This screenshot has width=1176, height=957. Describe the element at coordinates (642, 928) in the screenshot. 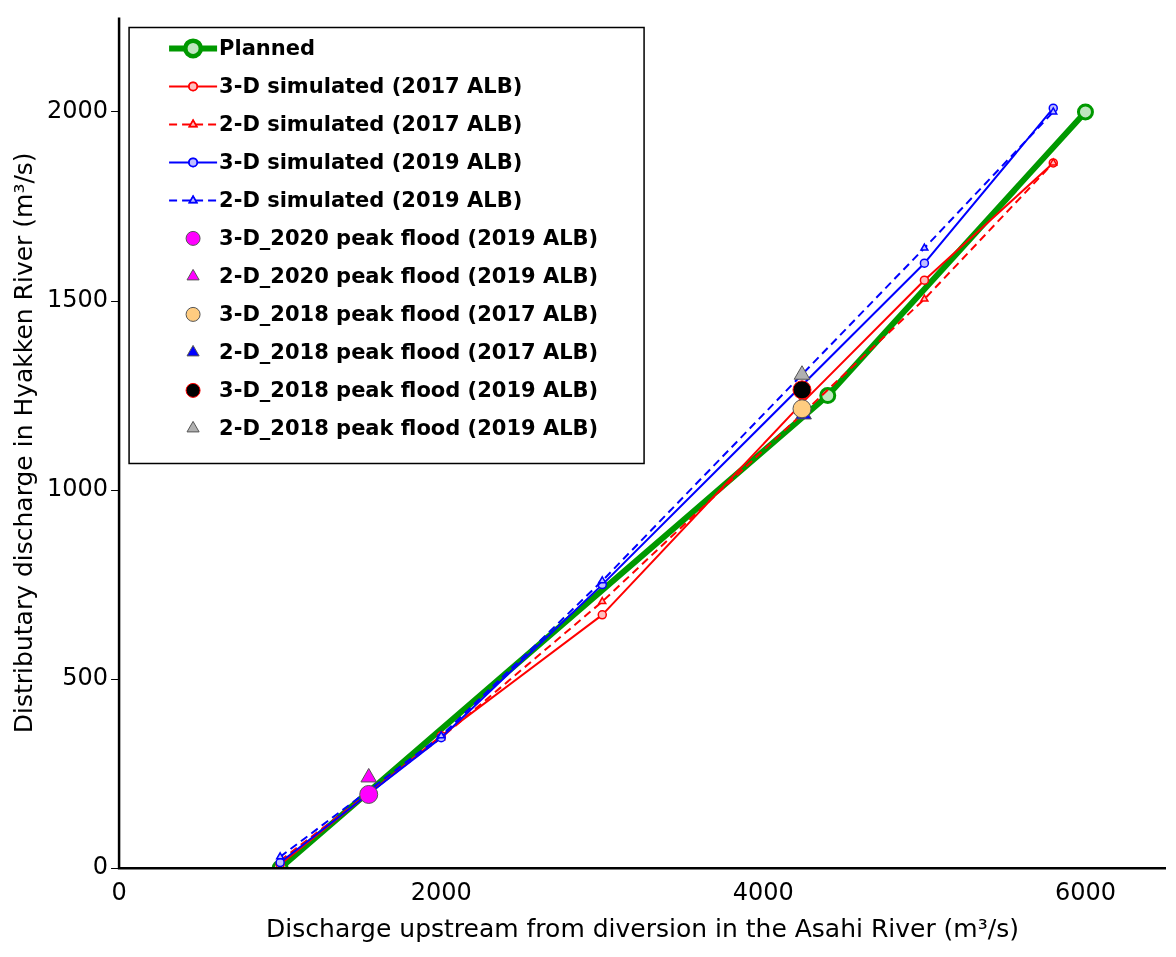

I see `x-axis-title: Discharge upstream from diversion in the Asahi River (m³/s)` at that location.